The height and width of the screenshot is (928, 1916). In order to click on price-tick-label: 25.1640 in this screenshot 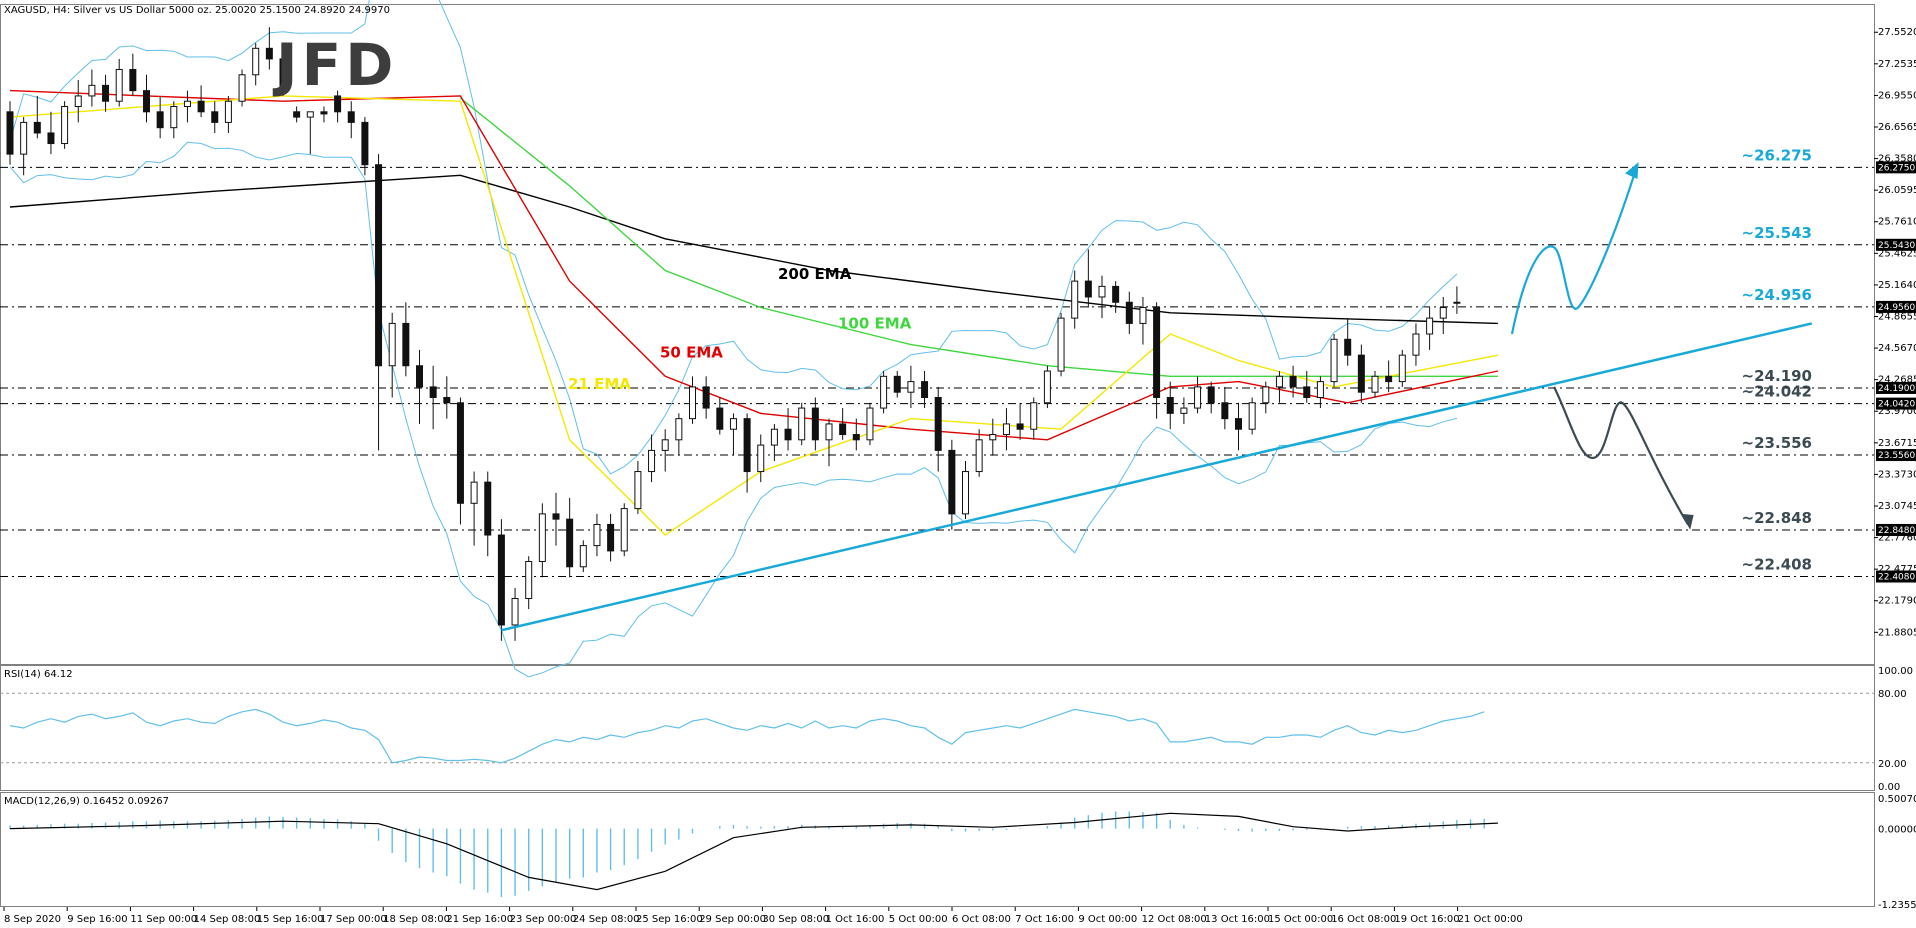, I will do `click(1897, 285)`.